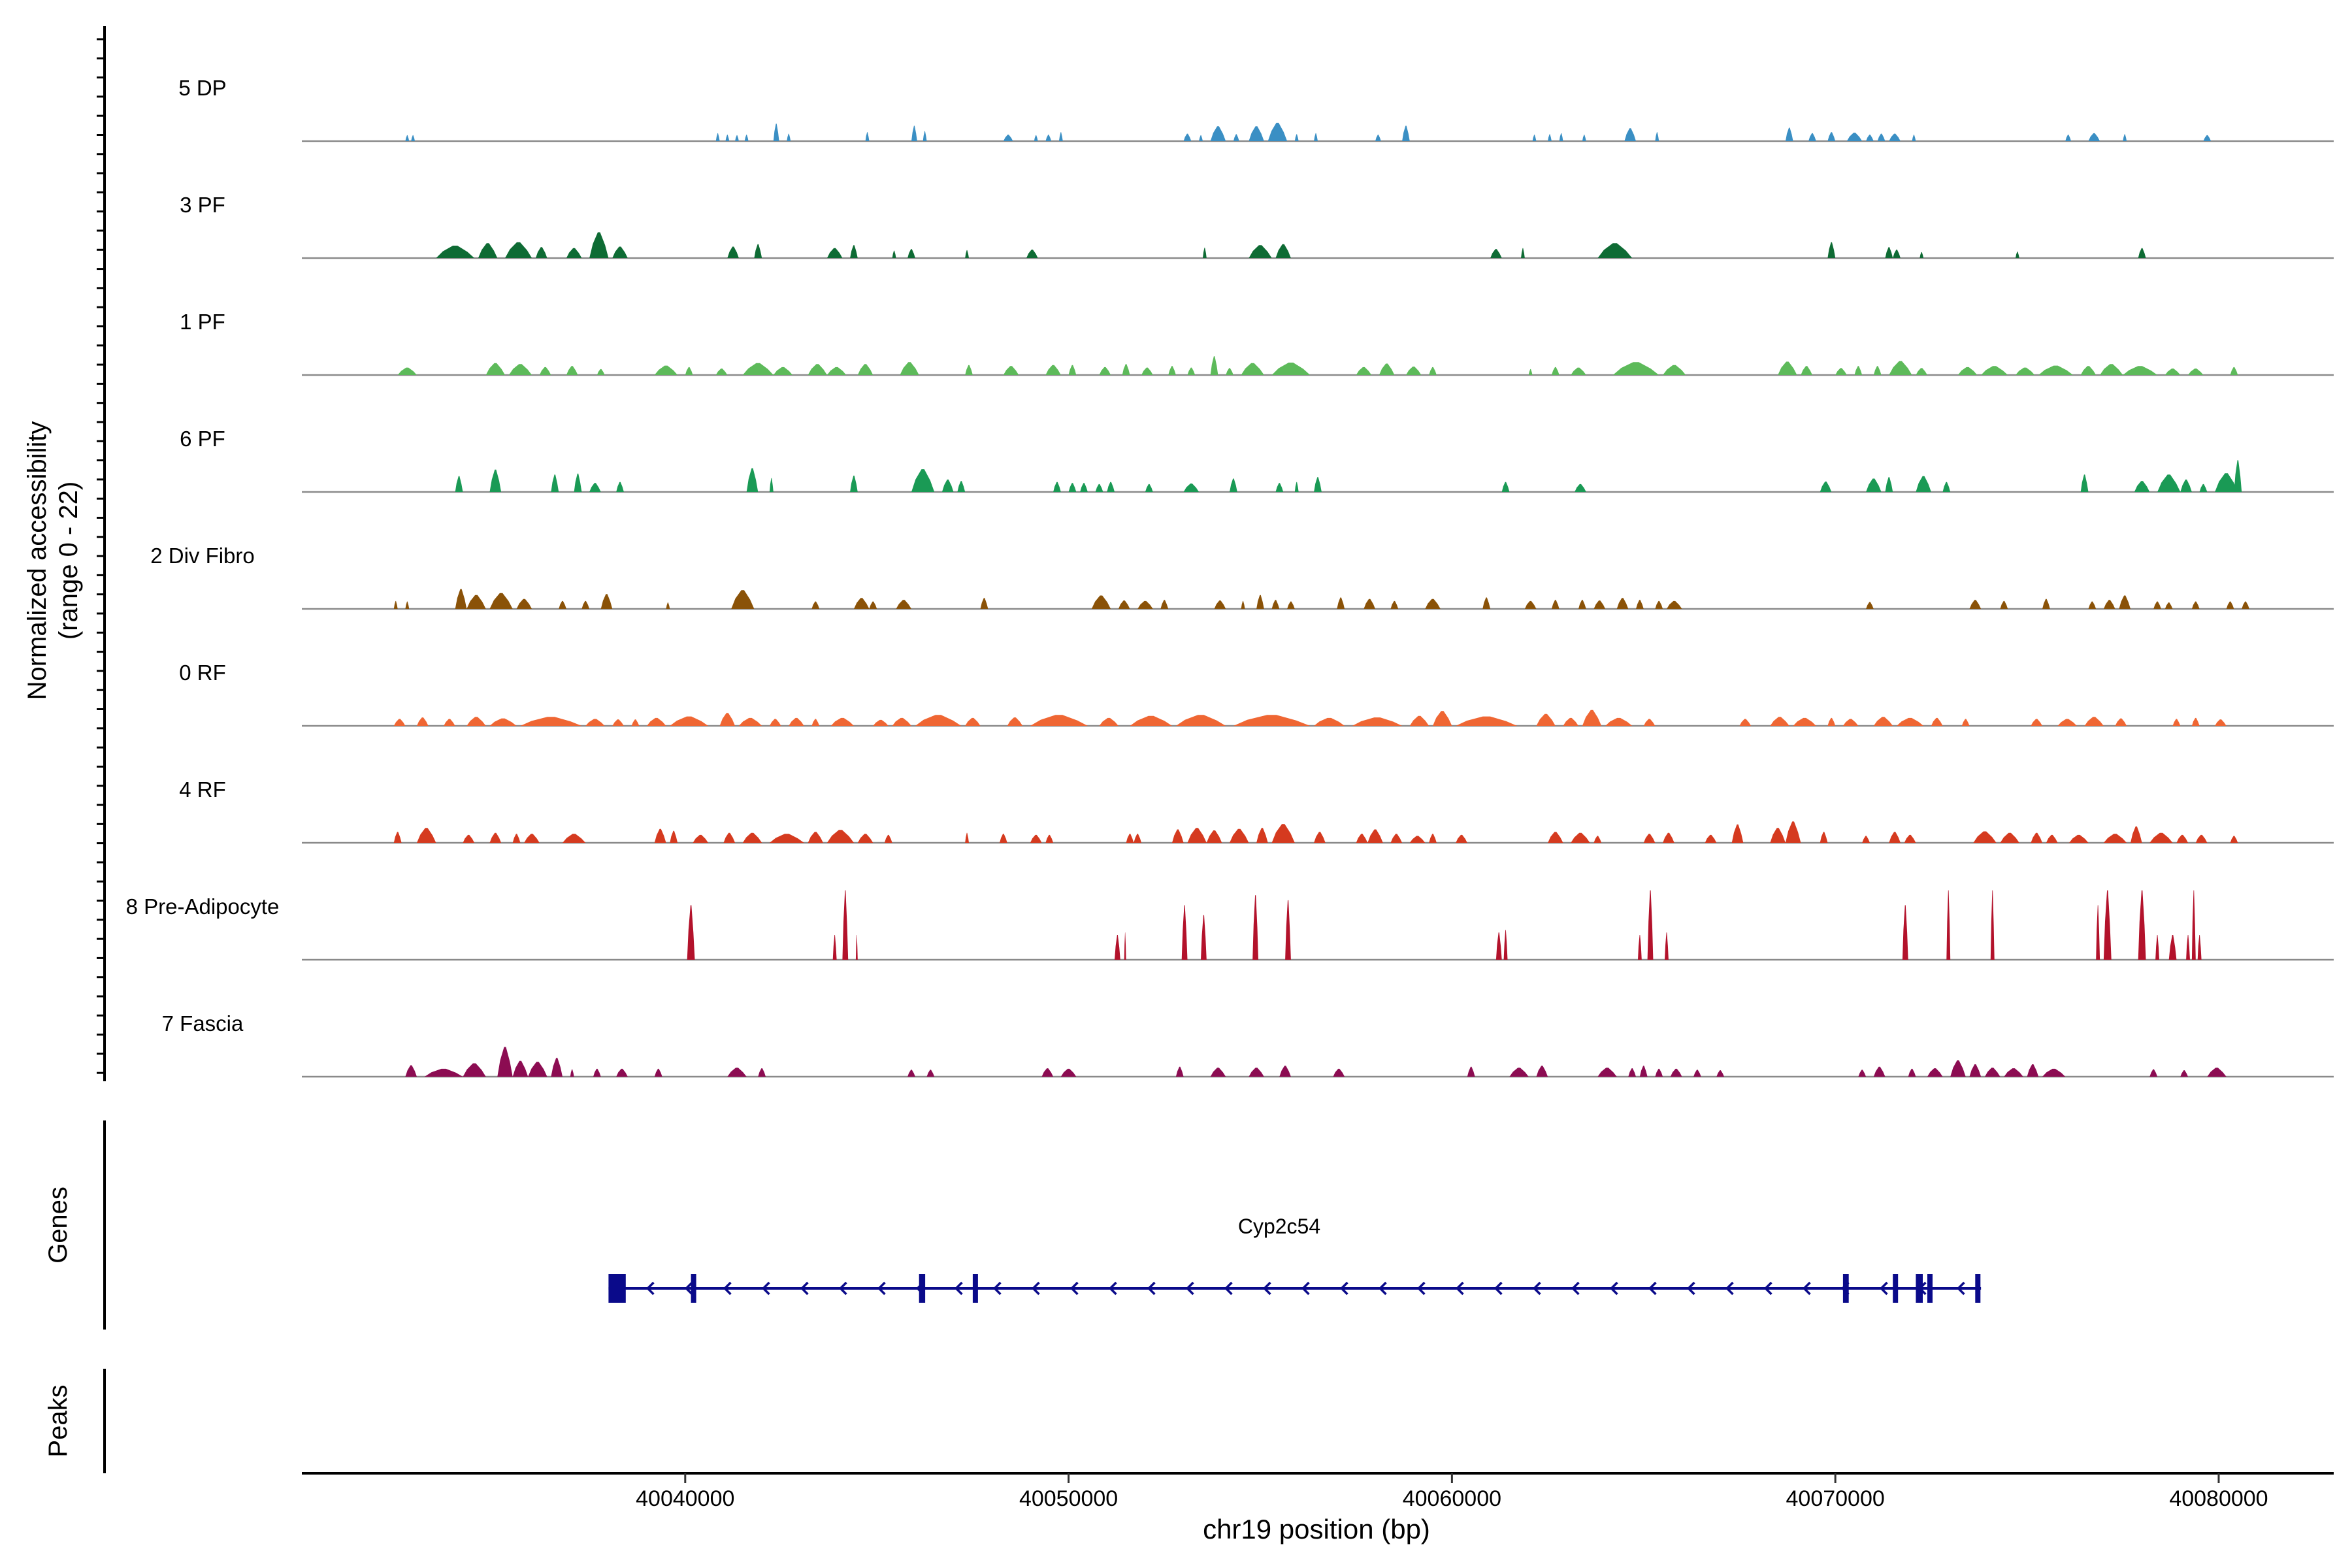 The height and width of the screenshot is (1568, 2352). What do you see at coordinates (1279, 1226) in the screenshot?
I see `gene-name-label: Cyp2c54` at bounding box center [1279, 1226].